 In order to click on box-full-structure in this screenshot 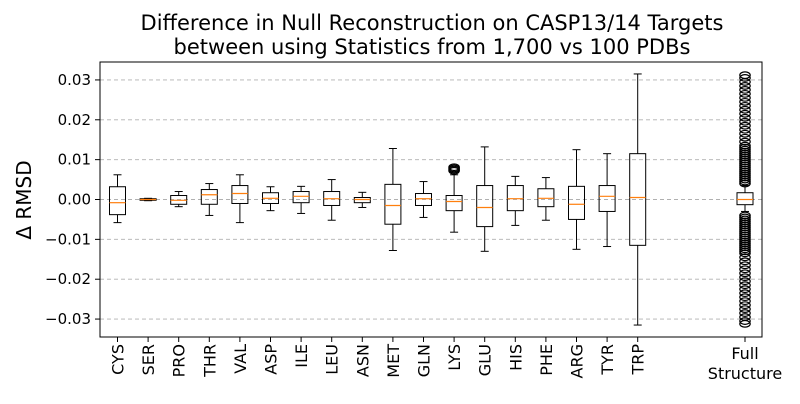, I will do `click(745, 199)`.